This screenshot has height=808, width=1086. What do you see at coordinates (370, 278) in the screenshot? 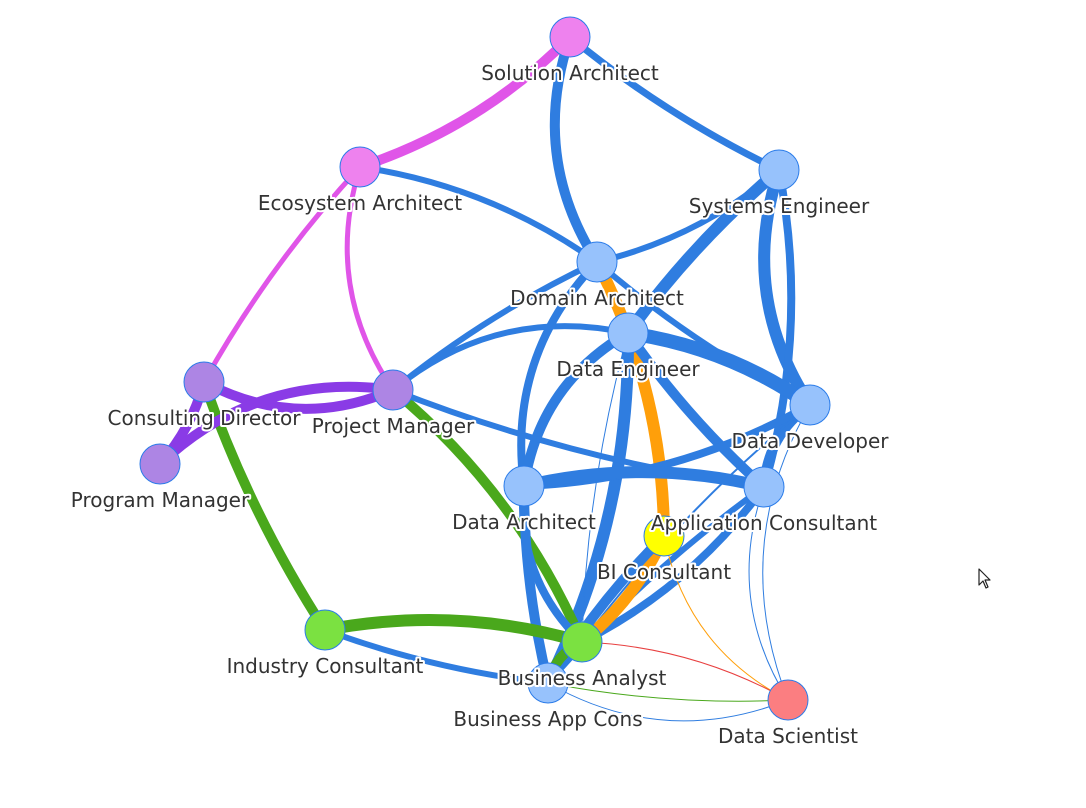
I see `edge-ecosystem-architect-to-project-manager` at bounding box center [370, 278].